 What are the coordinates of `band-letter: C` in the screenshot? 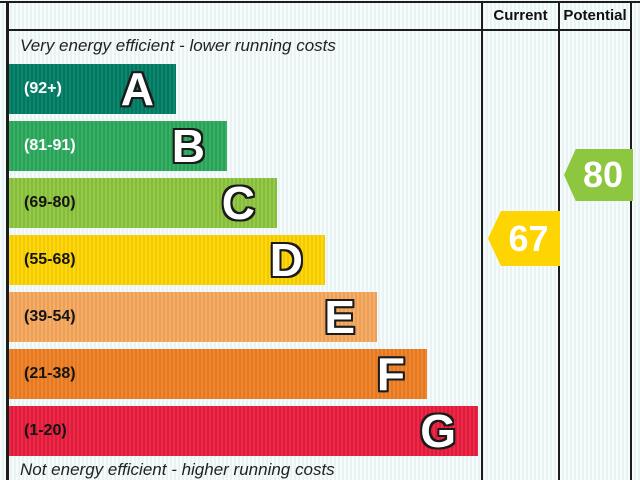 It's located at (238, 203).